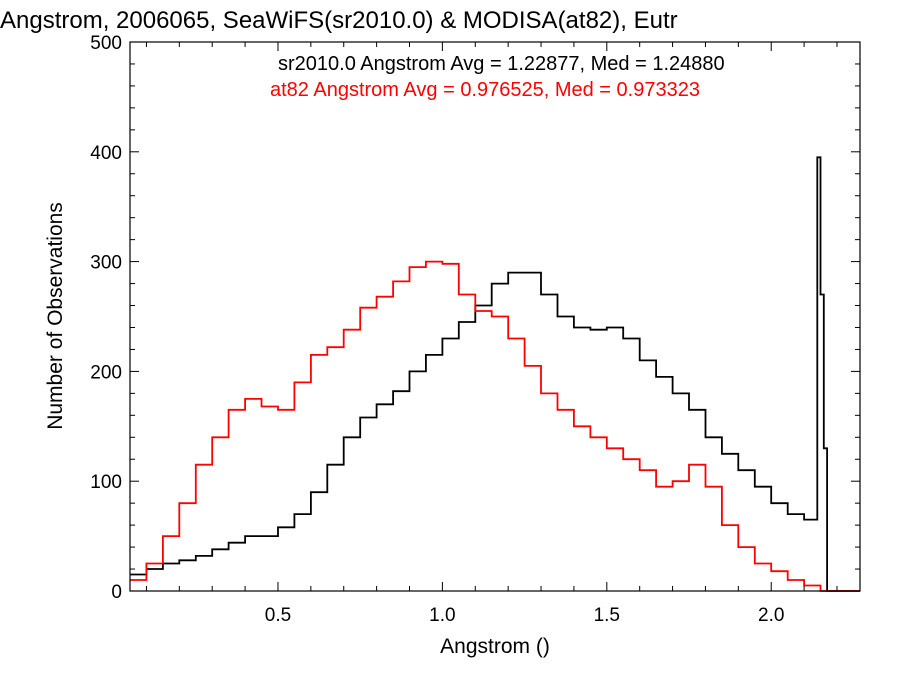  Describe the element at coordinates (106, 372) in the screenshot. I see `y-tick-label-2: 200` at that location.